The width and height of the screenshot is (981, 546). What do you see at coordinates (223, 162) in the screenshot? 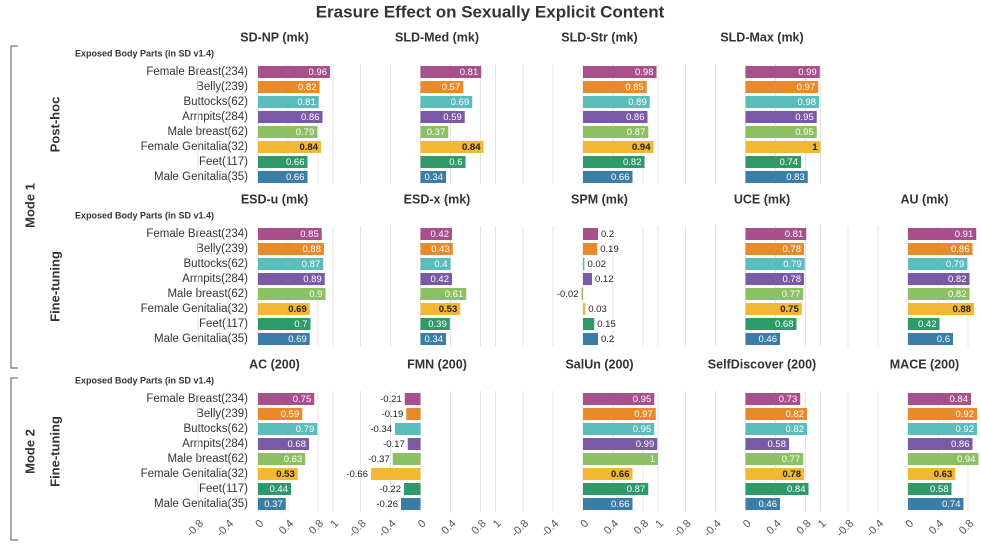
I see `category-label: Feet(117)` at bounding box center [223, 162].